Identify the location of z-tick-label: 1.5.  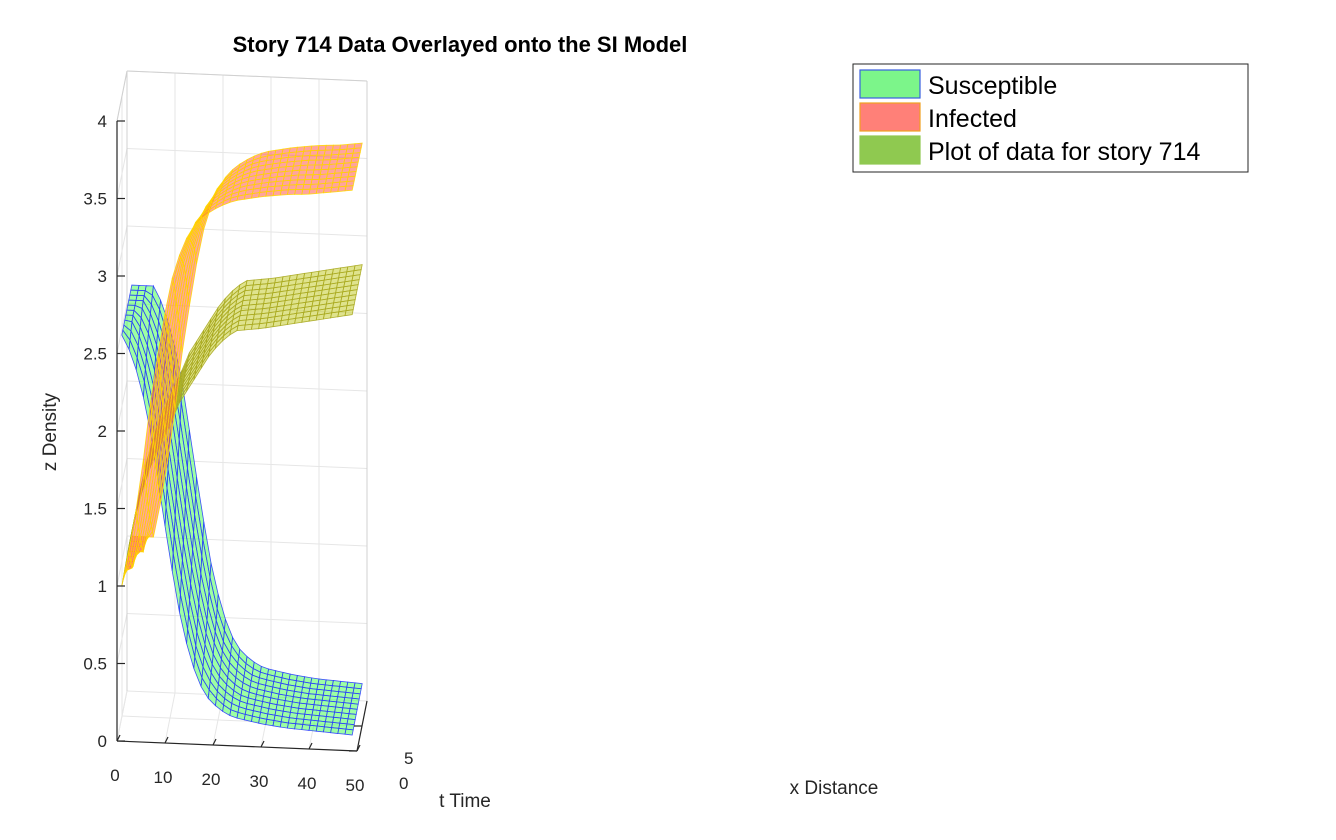
(95, 509).